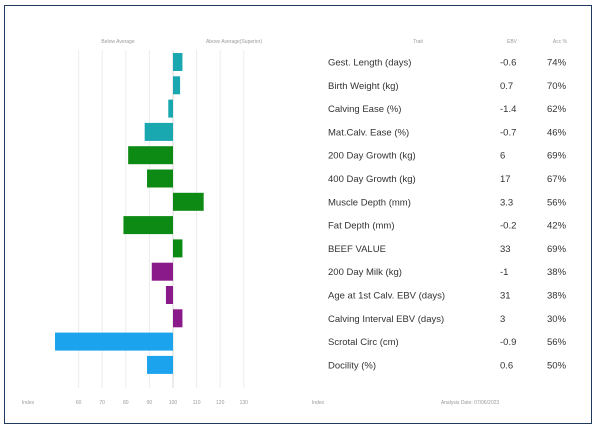  What do you see at coordinates (234, 42) in the screenshot?
I see `above-average-header: Above Average(Superior)` at bounding box center [234, 42].